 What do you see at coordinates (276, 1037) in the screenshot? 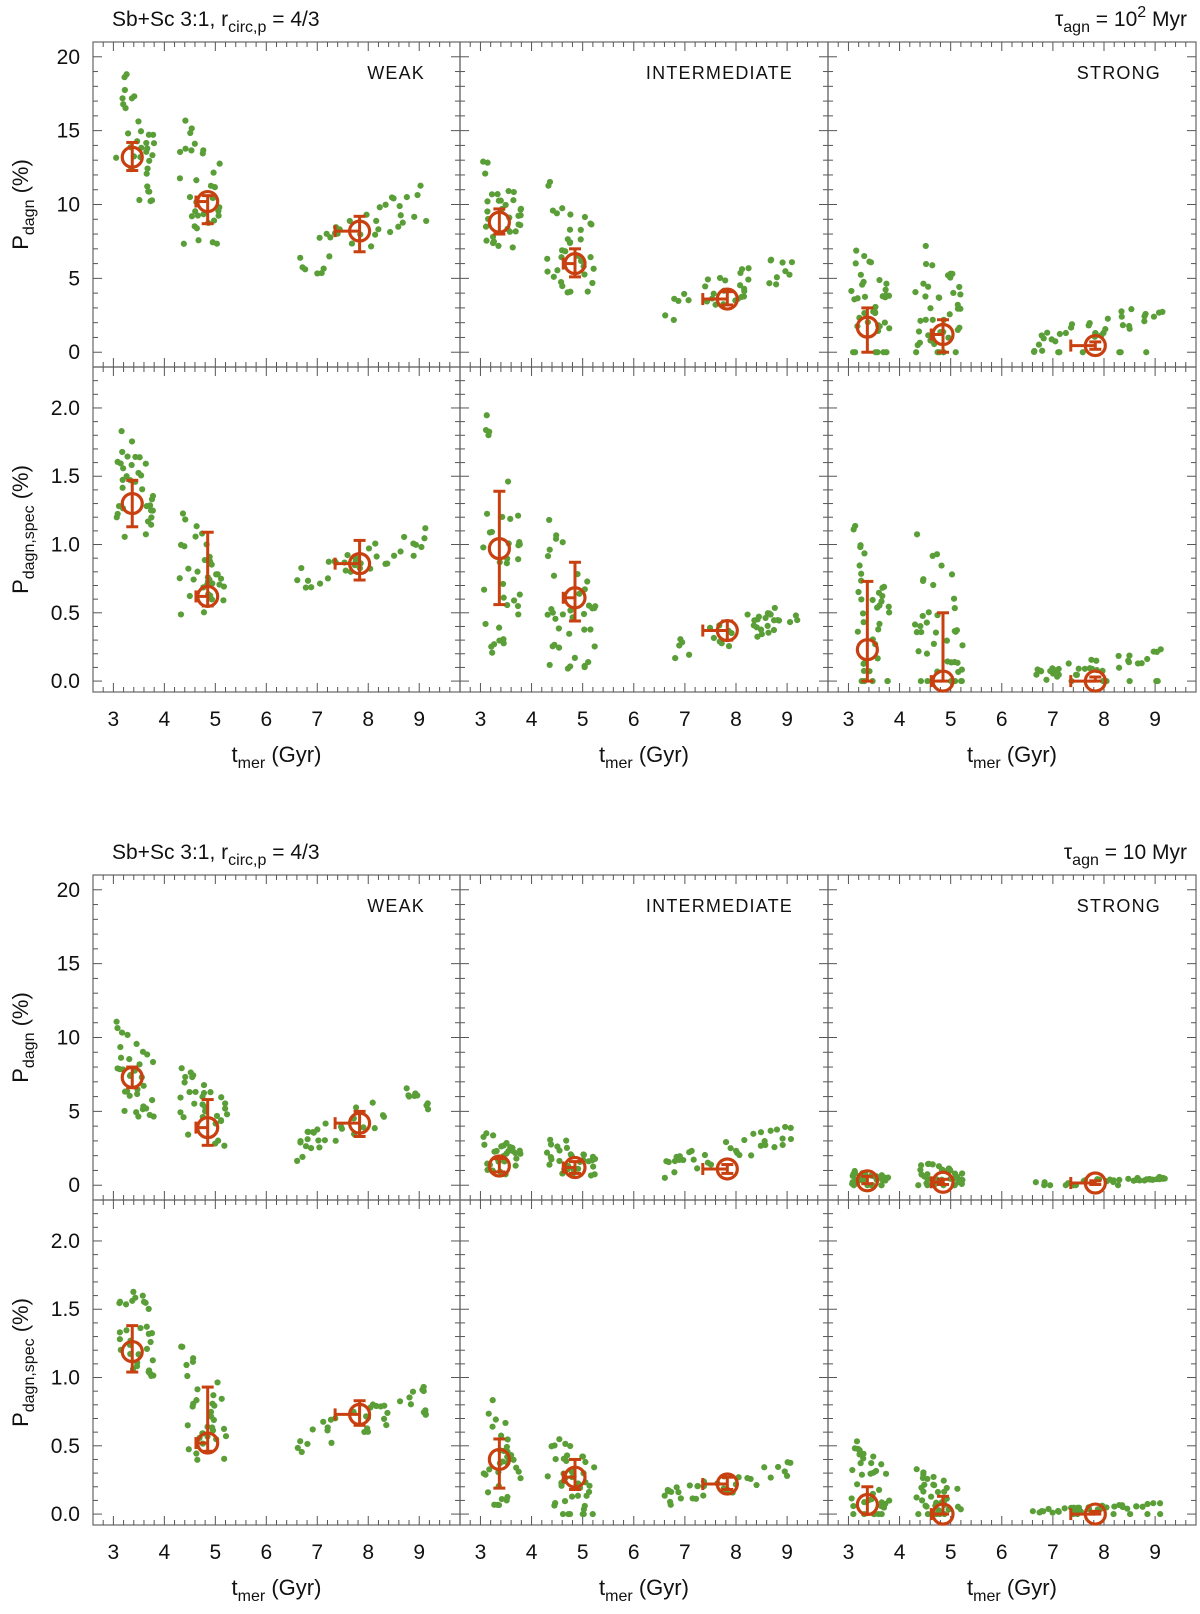
I see `panel-1-top-0: WEAK` at bounding box center [276, 1037].